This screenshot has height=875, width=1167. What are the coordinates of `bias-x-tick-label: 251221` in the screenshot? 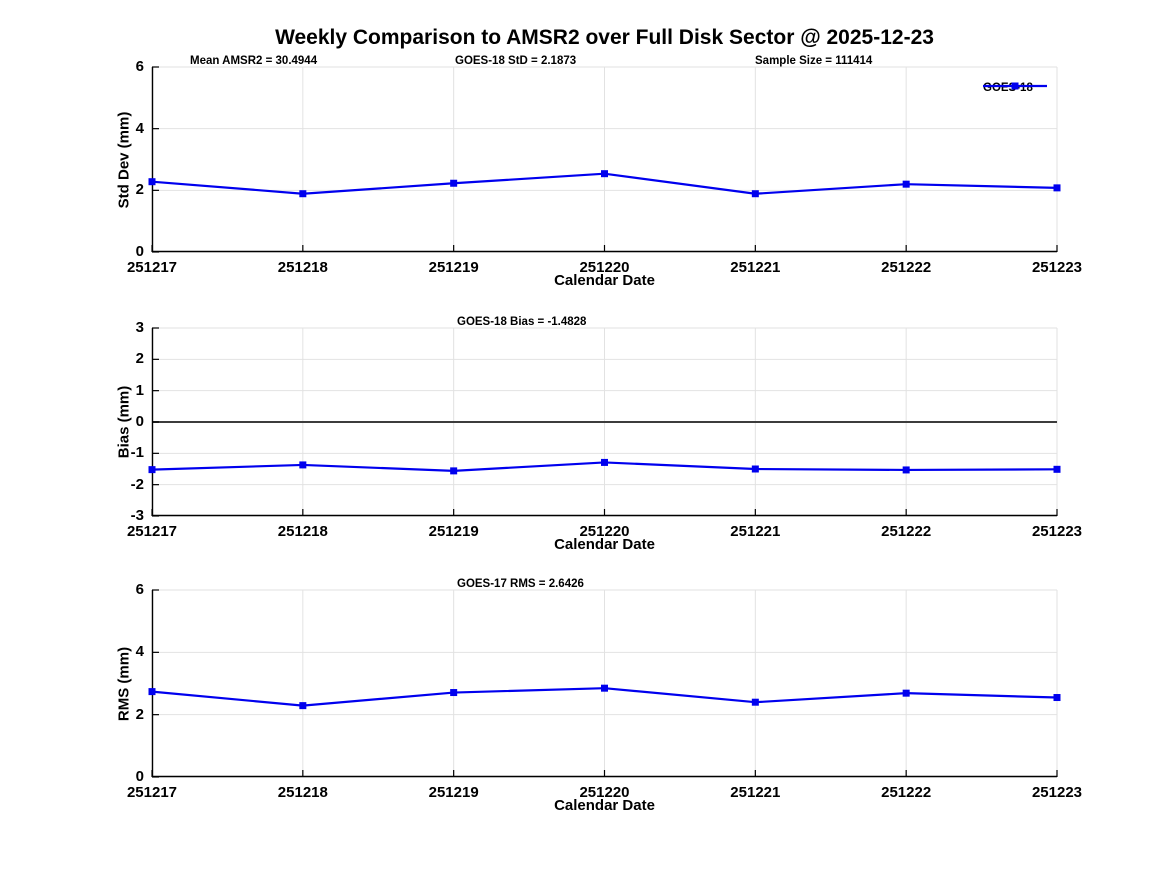 It's located at (755, 531).